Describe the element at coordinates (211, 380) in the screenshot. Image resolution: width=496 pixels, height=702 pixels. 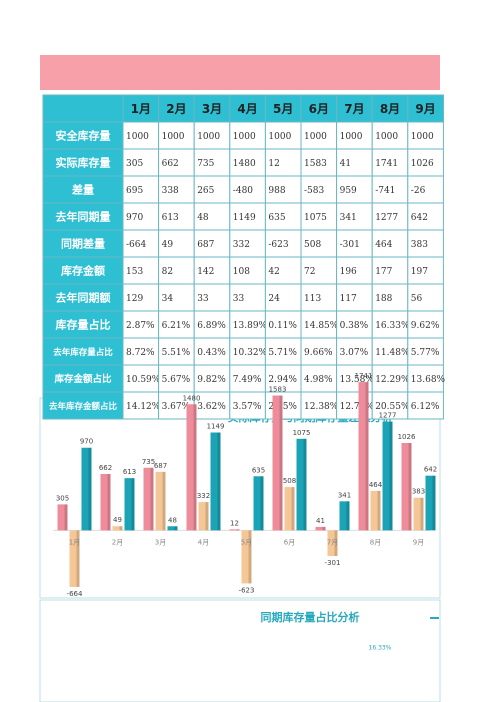
I see `cell-value: 9.82%` at that location.